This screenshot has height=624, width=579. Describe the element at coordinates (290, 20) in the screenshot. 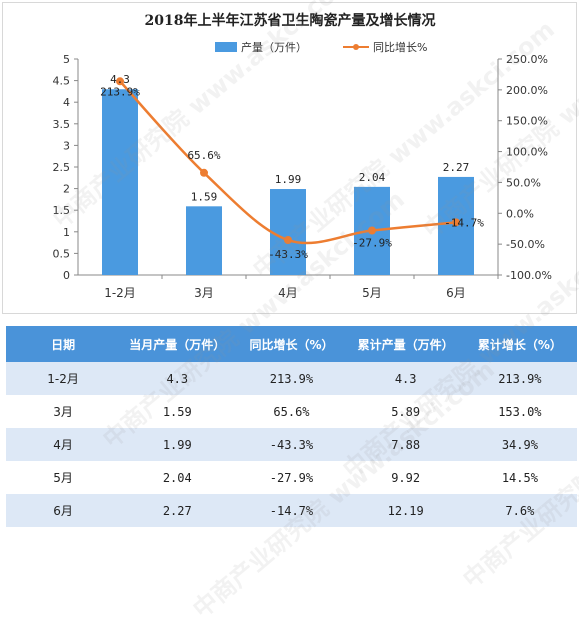

I see `chart-title: 2018年上半年江苏省卫生陶瓷产量及增长情况` at that location.